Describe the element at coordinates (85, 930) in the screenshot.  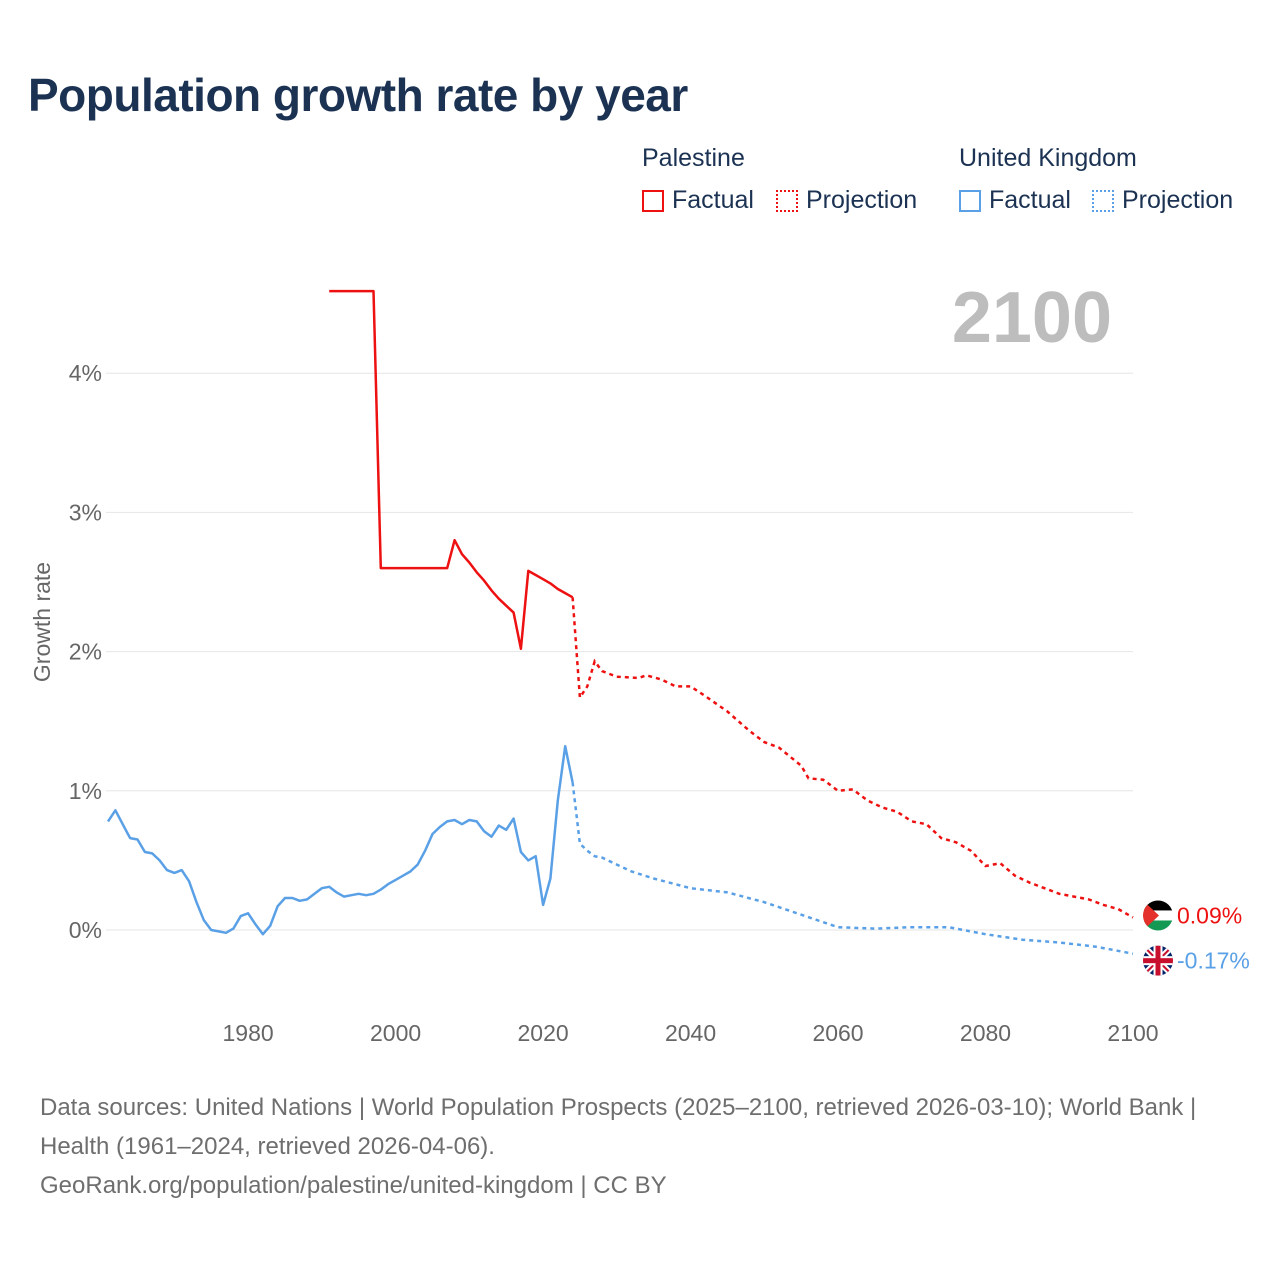
I see `y-tick-label: 0%` at that location.